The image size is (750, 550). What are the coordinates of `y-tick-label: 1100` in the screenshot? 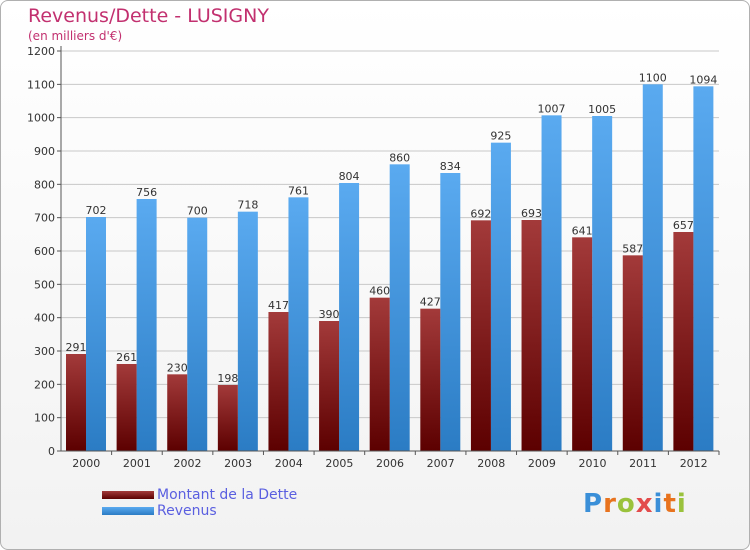 It's located at (41, 84).